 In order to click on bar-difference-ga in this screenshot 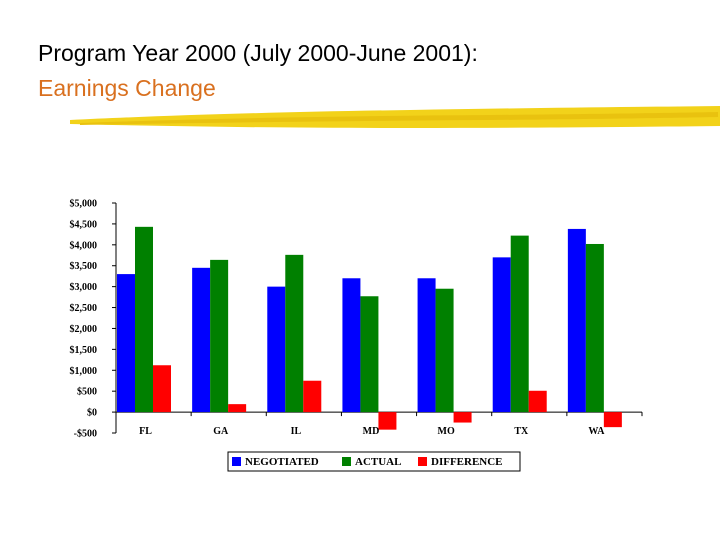, I will do `click(237, 408)`.